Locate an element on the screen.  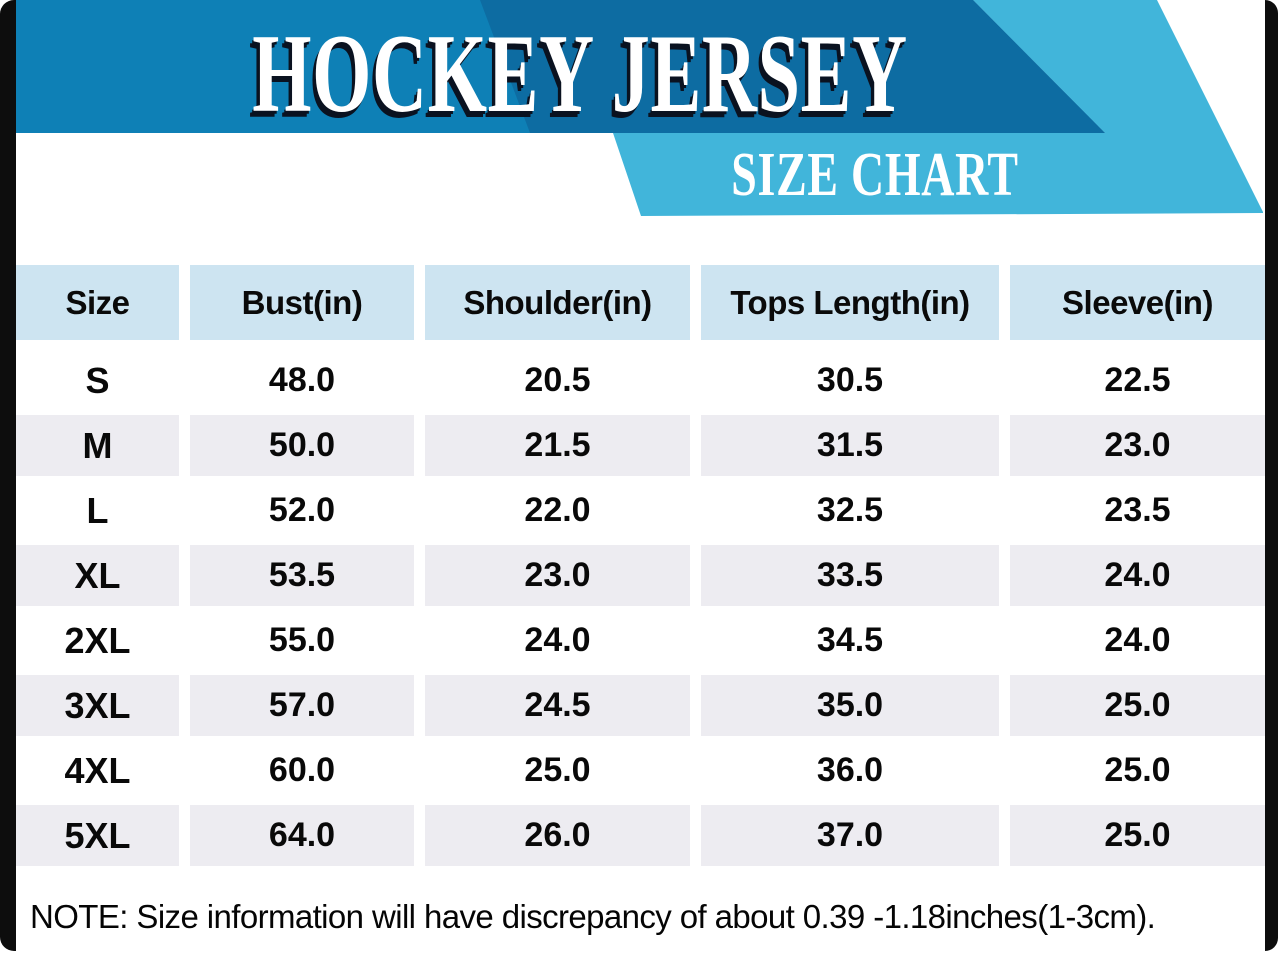
measurement-cell: 26.0 is located at coordinates (557, 835).